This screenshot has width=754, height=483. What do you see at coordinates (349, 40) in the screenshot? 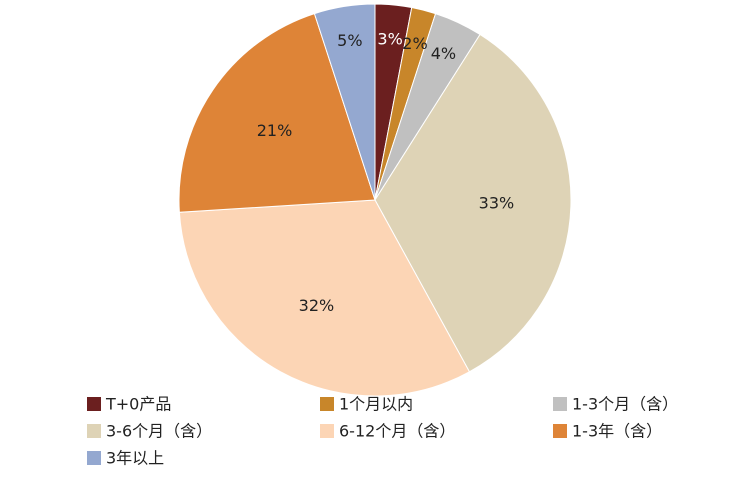
I see `data-label: 5%` at bounding box center [349, 40].